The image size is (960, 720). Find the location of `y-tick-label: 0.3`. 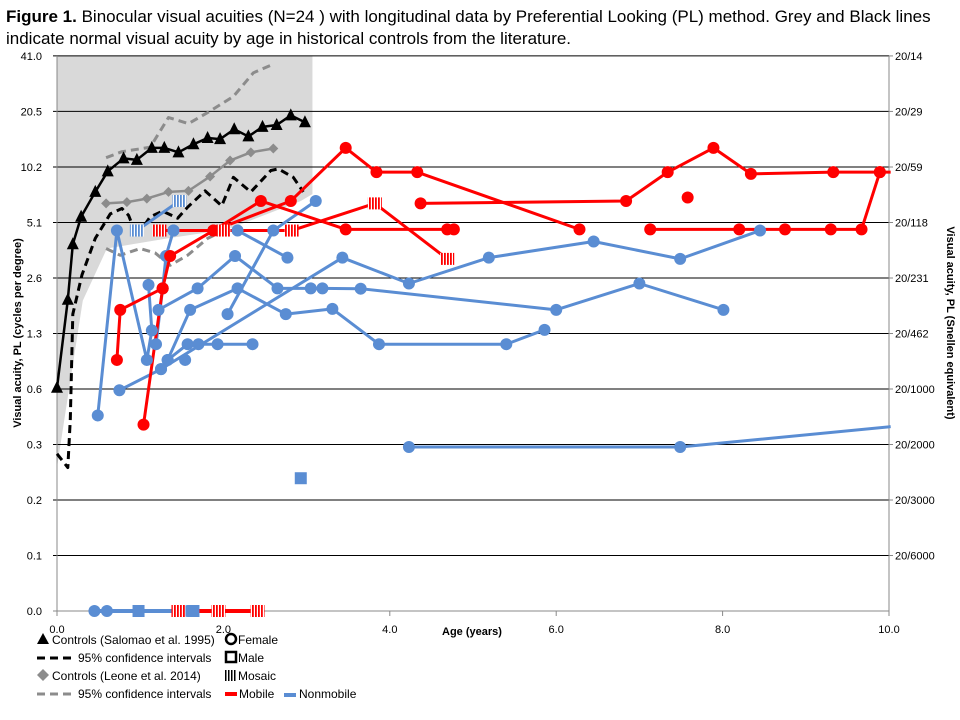

y-tick-label: 0.3 is located at coordinates (34, 446).